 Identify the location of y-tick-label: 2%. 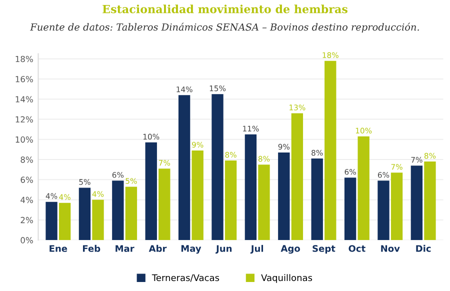
(26, 220).